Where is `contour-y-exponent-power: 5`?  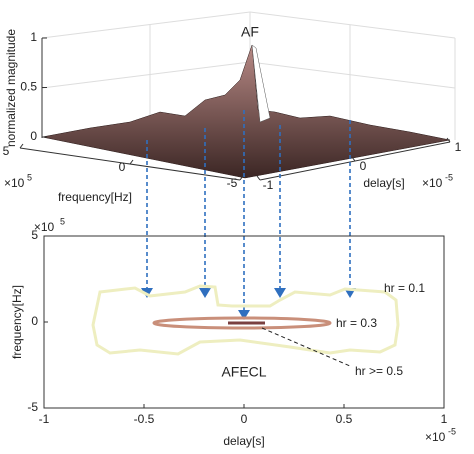
contour-y-exponent-power: 5 is located at coordinates (62, 221).